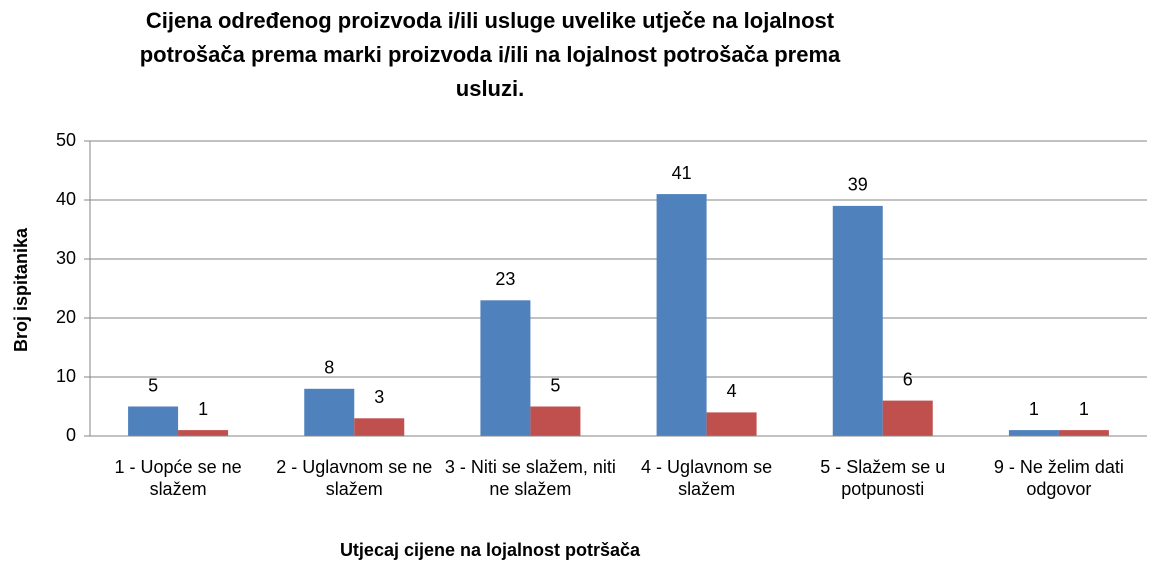  Describe the element at coordinates (66, 258) in the screenshot. I see `y-tick-label: 30` at that location.